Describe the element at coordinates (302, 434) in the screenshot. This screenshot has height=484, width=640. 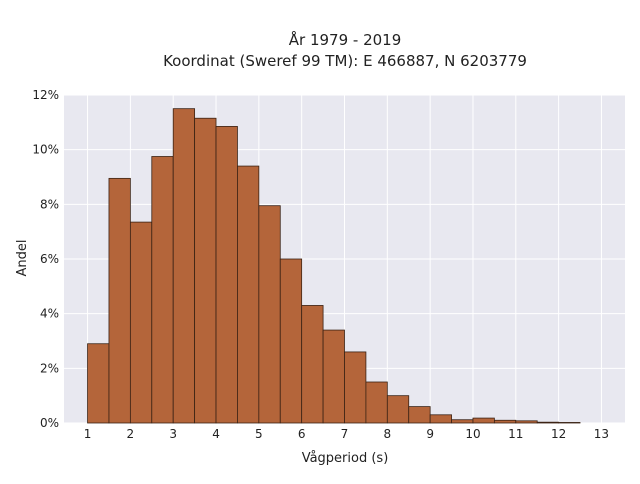
I see `x-tick-label: 6` at that location.